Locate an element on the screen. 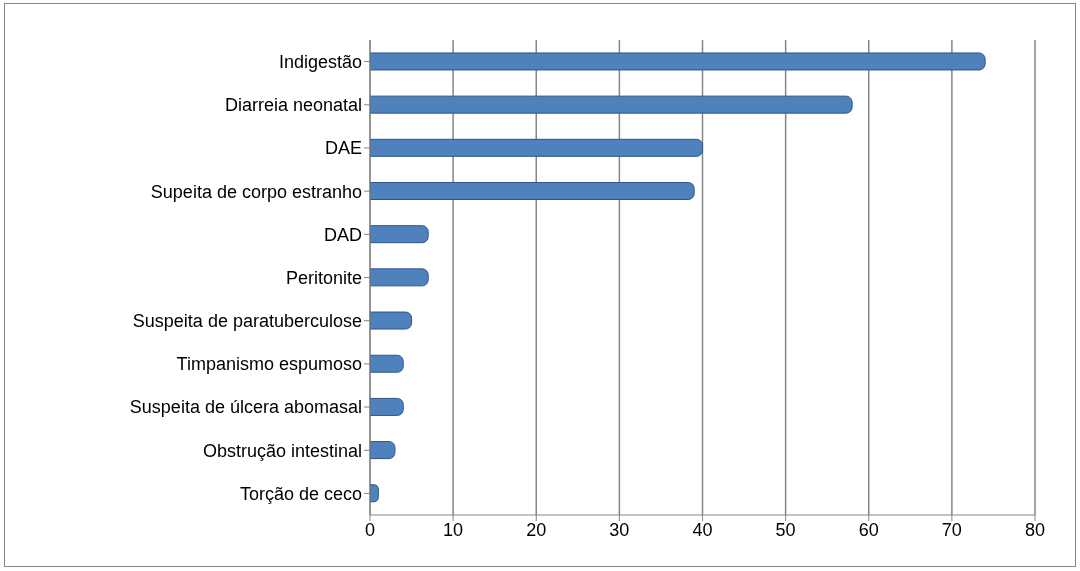  x-tick-label: 20 is located at coordinates (536, 529).